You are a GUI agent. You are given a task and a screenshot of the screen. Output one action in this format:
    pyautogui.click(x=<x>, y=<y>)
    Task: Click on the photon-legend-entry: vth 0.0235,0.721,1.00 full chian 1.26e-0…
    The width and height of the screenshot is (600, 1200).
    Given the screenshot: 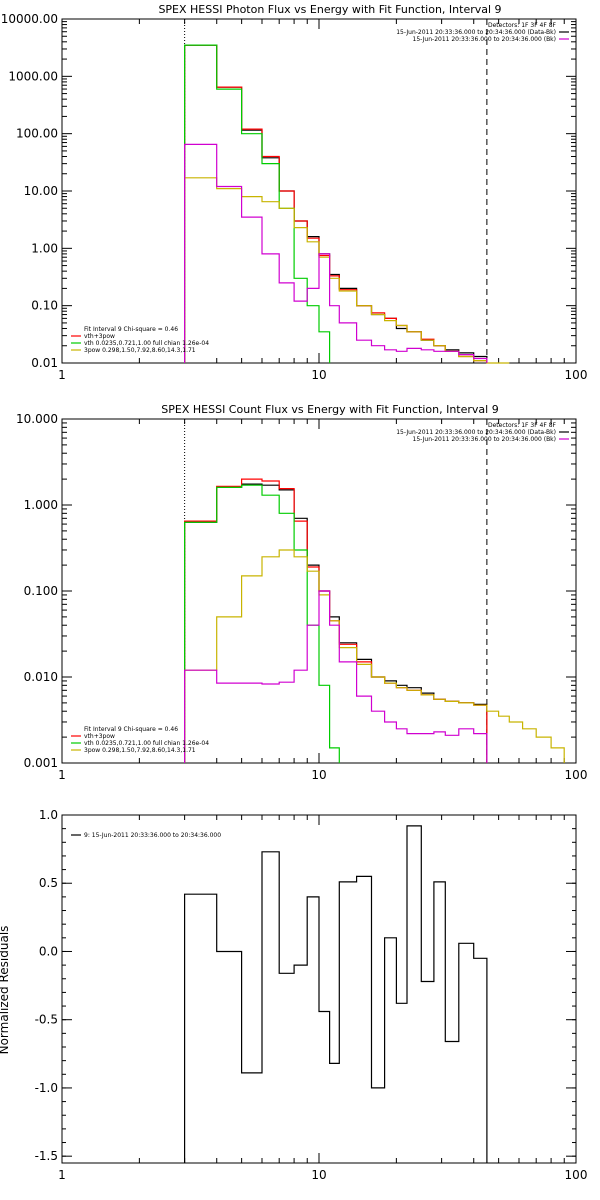 What is the action you would take?
    pyautogui.click(x=146, y=343)
    